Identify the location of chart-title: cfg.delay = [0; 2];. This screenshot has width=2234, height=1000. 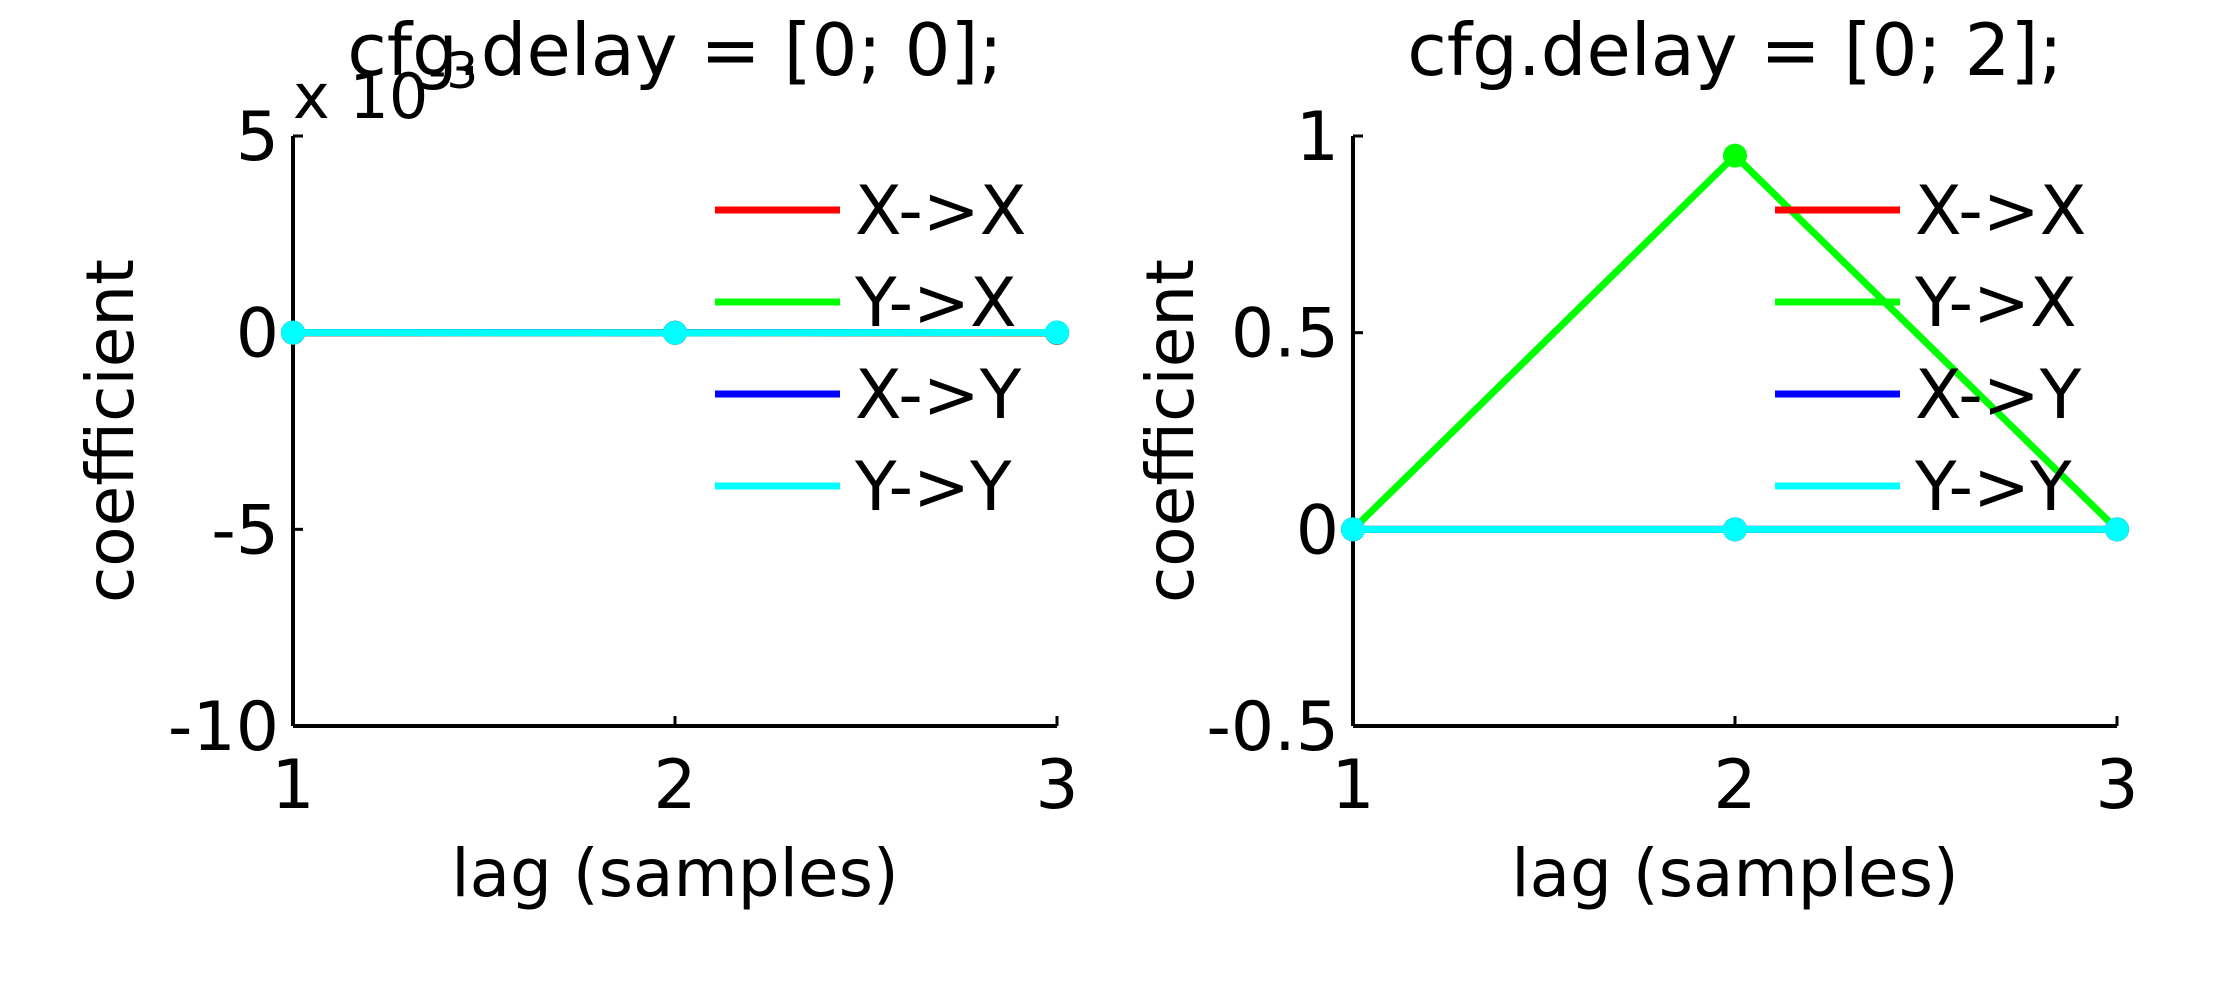
(1735, 50).